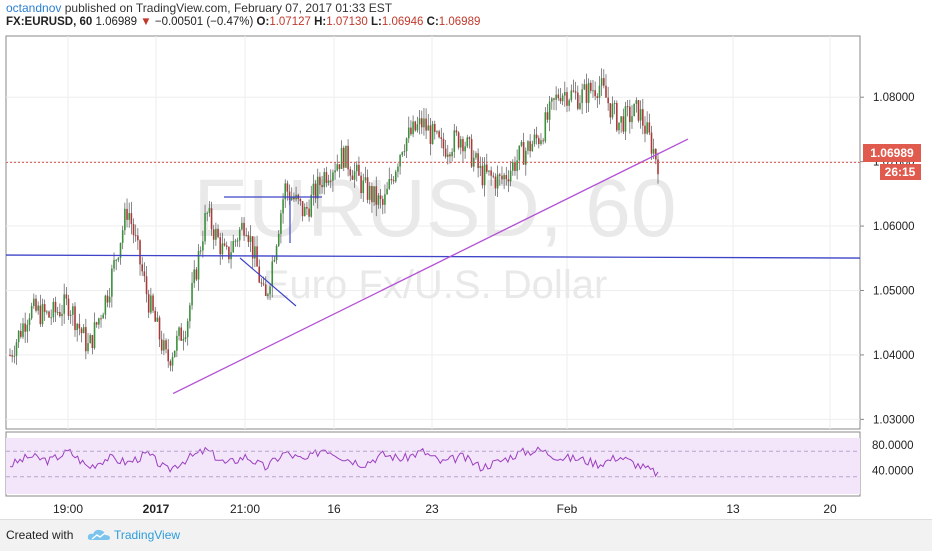 The width and height of the screenshot is (932, 551). Describe the element at coordinates (273, 251) in the screenshot. I see `triangle-drawing` at that location.